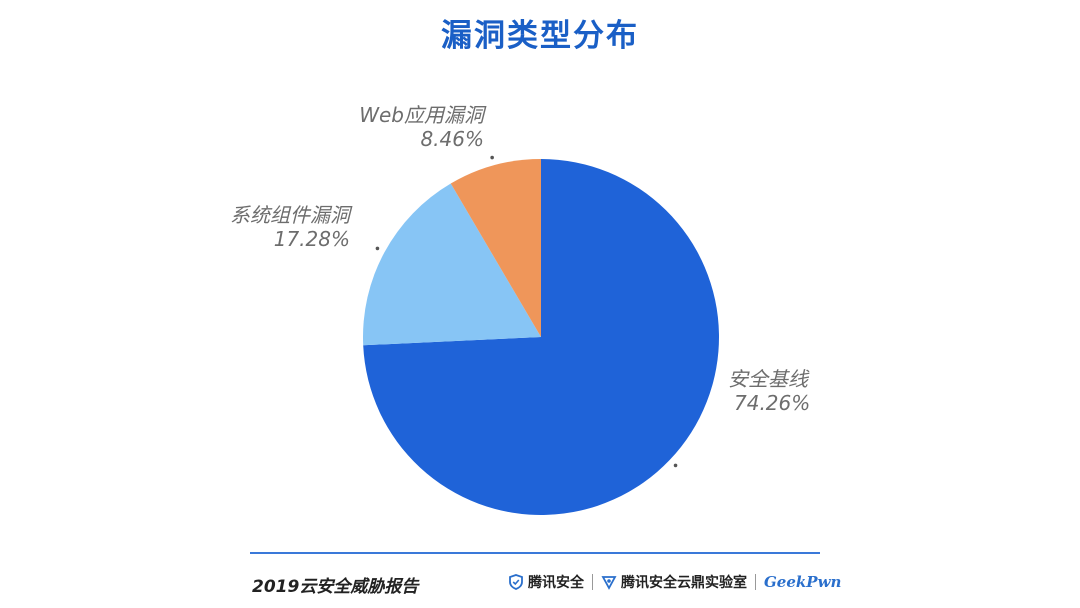 The height and width of the screenshot is (608, 1080). I want to click on footer-logos: 腾讯安全 腾讯安全云鼎实验室 GeekPwn, so click(674, 582).